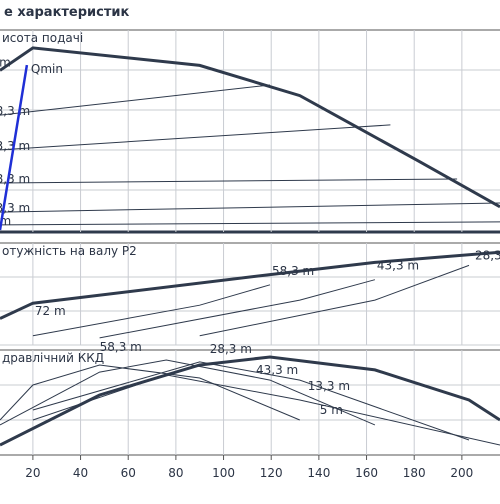 The width and height of the screenshot is (500, 504). Describe the element at coordinates (175, 473) in the screenshot. I see `x-tick-label: 80` at that location.